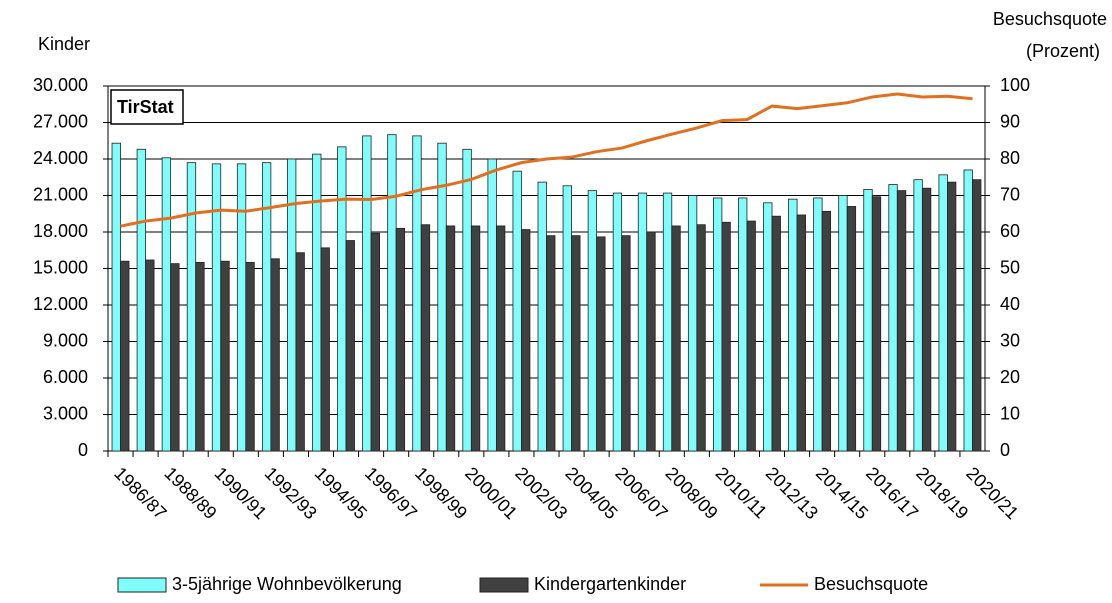  Describe the element at coordinates (1010, 413) in the screenshot. I see `y2-tick-label: 10` at that location.